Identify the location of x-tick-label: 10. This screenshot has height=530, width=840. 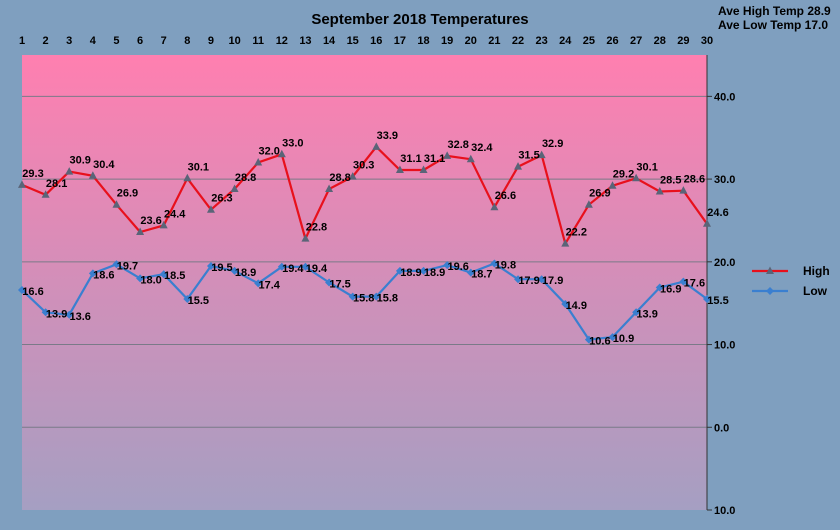
(234, 41).